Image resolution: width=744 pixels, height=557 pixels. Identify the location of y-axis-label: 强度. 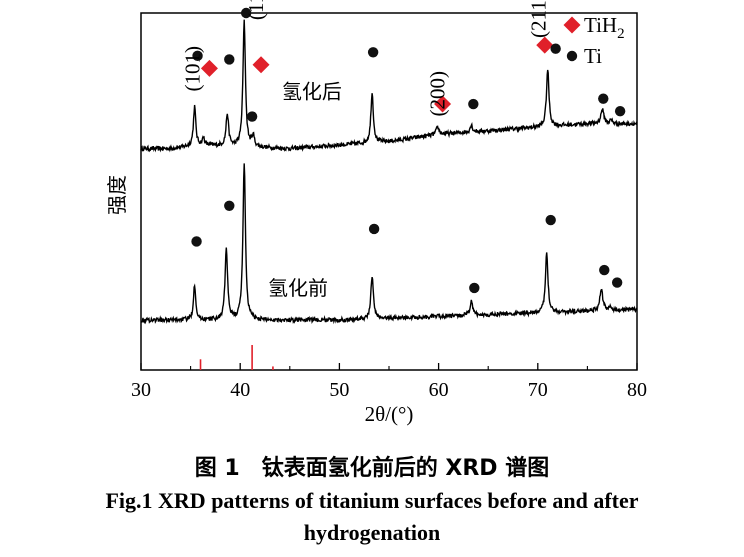
(117, 195).